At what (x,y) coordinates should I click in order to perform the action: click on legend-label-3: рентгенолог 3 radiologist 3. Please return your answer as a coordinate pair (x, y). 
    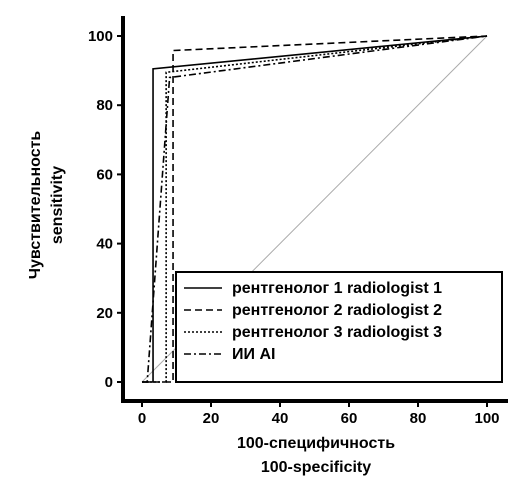
    Looking at the image, I should click on (337, 332).